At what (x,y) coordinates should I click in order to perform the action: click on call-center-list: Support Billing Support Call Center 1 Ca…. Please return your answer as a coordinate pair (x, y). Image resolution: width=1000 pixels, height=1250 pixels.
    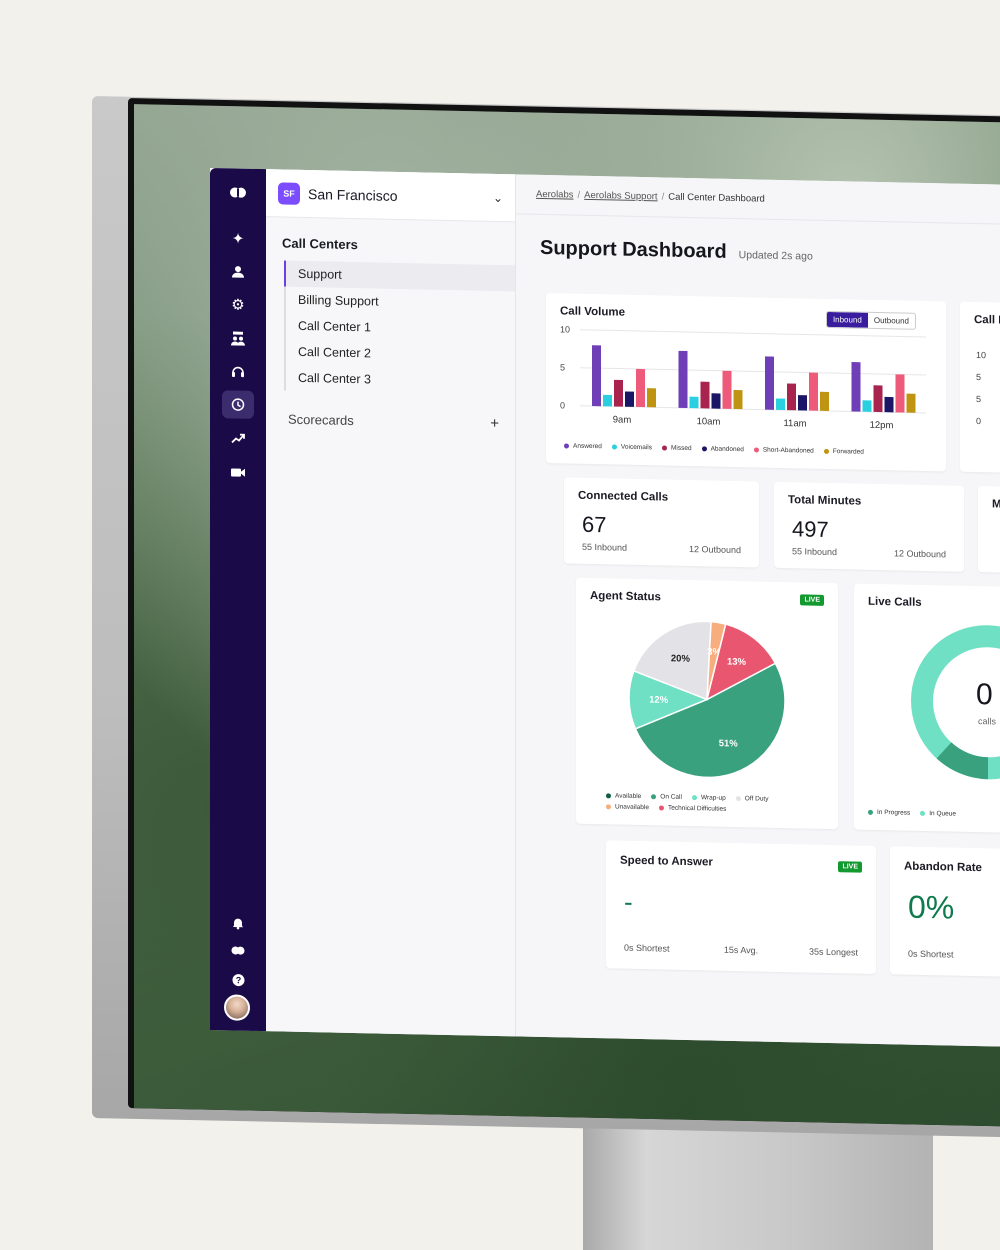
    Looking at the image, I should click on (390, 328).